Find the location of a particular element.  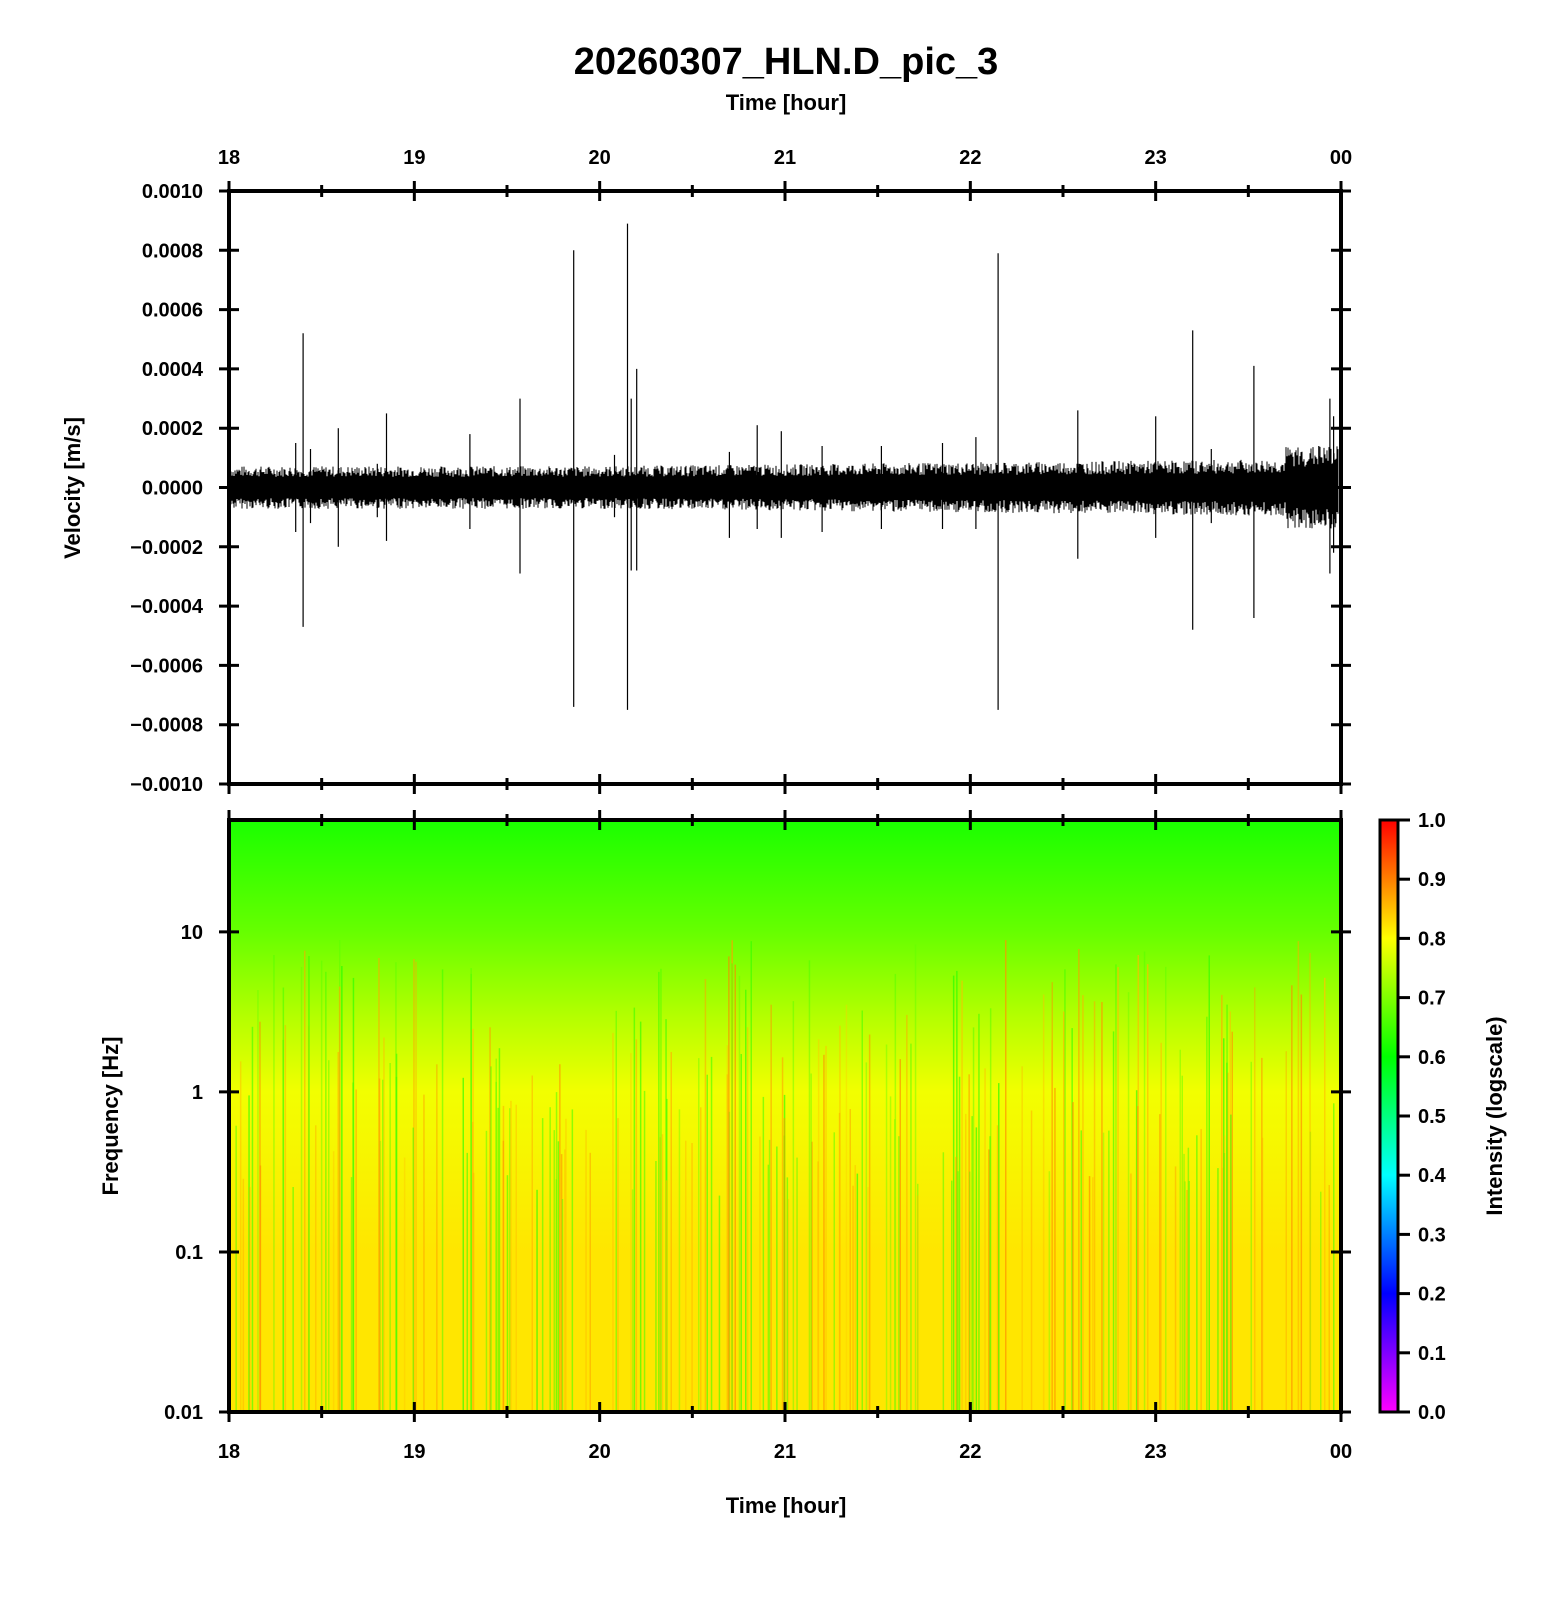

colorbar-tick-label: 1.0 is located at coordinates (1432, 821).